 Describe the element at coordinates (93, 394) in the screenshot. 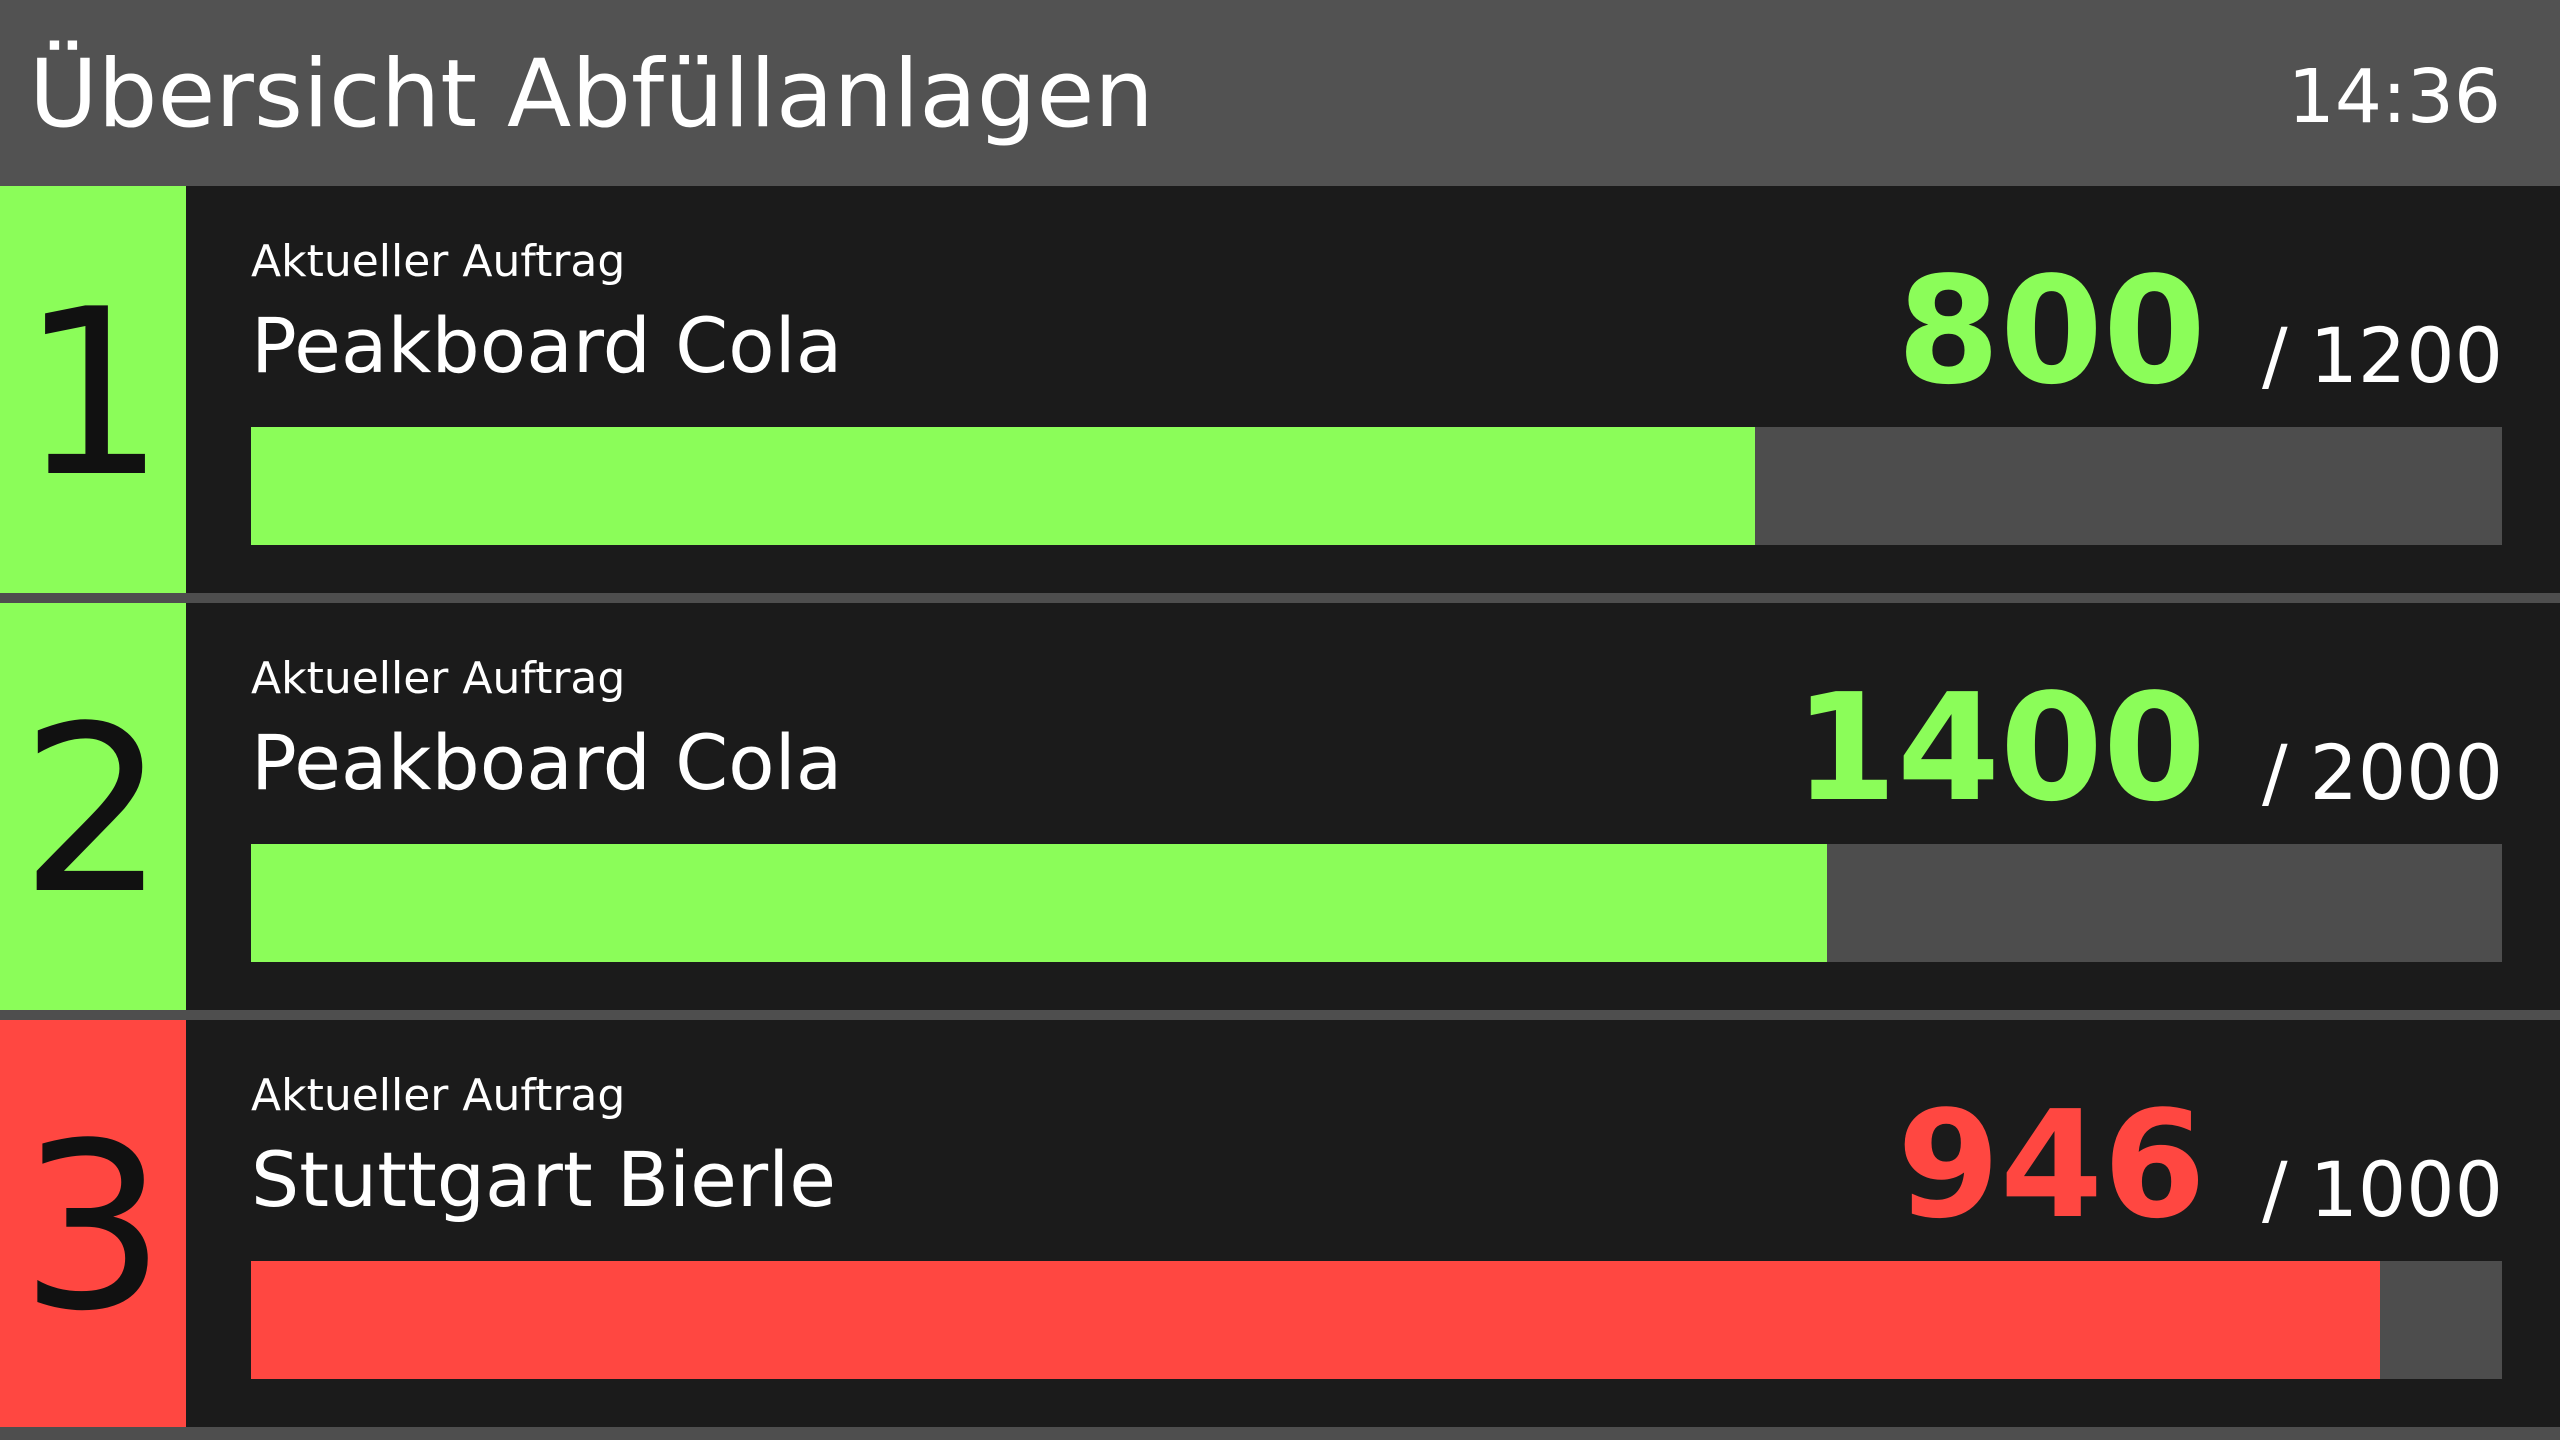

I see `line-number: 1` at that location.